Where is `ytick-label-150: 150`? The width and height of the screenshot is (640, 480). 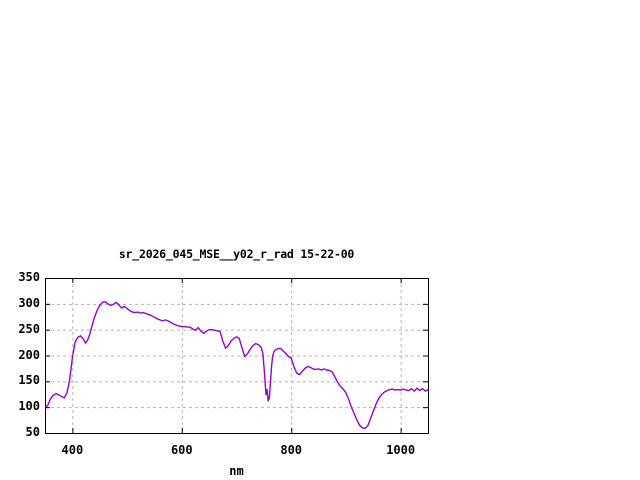
ytick-label-150: 150 is located at coordinates (29, 380).